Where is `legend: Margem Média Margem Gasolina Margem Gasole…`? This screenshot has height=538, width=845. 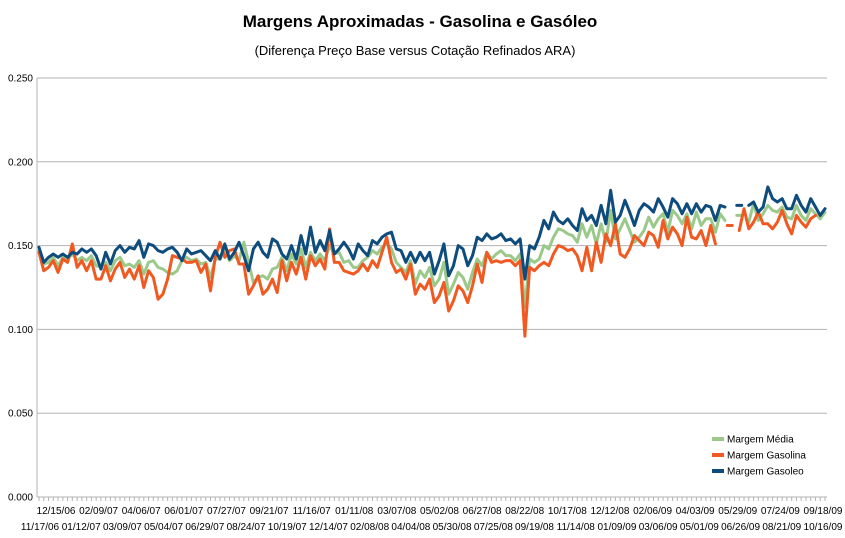 legend: Margem Média Margem Gasolina Margem Gasole… is located at coordinates (759, 456).